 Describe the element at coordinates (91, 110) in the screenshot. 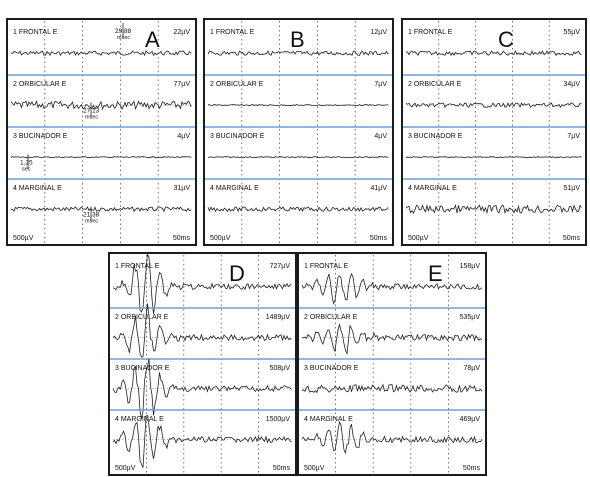

I see `latency-value: 27.13` at that location.